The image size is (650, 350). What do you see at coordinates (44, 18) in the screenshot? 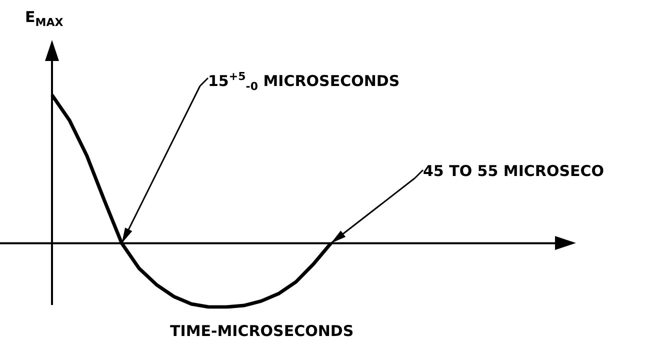
I see `y-axis-title: E$_{MAX}$` at bounding box center [44, 18].